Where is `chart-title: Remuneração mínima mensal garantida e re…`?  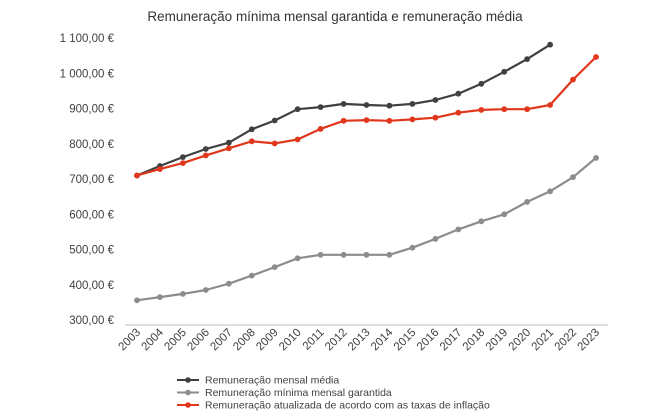 chart-title: Remuneração mínima mensal garantida e re… is located at coordinates (335, 16).